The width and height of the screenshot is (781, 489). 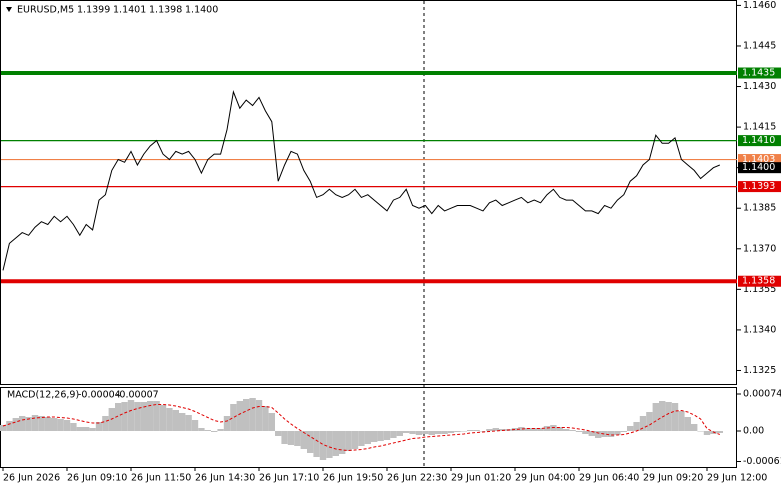 What do you see at coordinates (753, 431) in the screenshot?
I see `y-tick-label: 0.00` at bounding box center [753, 431].